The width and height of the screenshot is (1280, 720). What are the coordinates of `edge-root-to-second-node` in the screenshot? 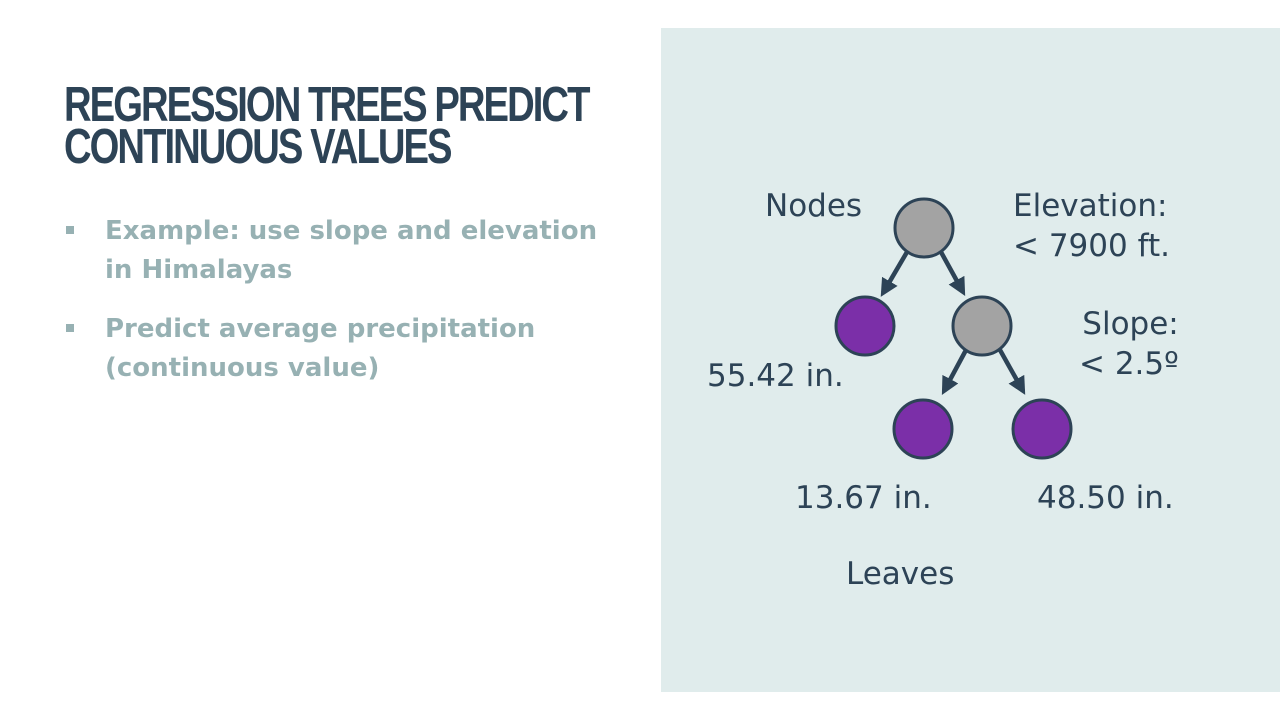 It's located at (952, 273).